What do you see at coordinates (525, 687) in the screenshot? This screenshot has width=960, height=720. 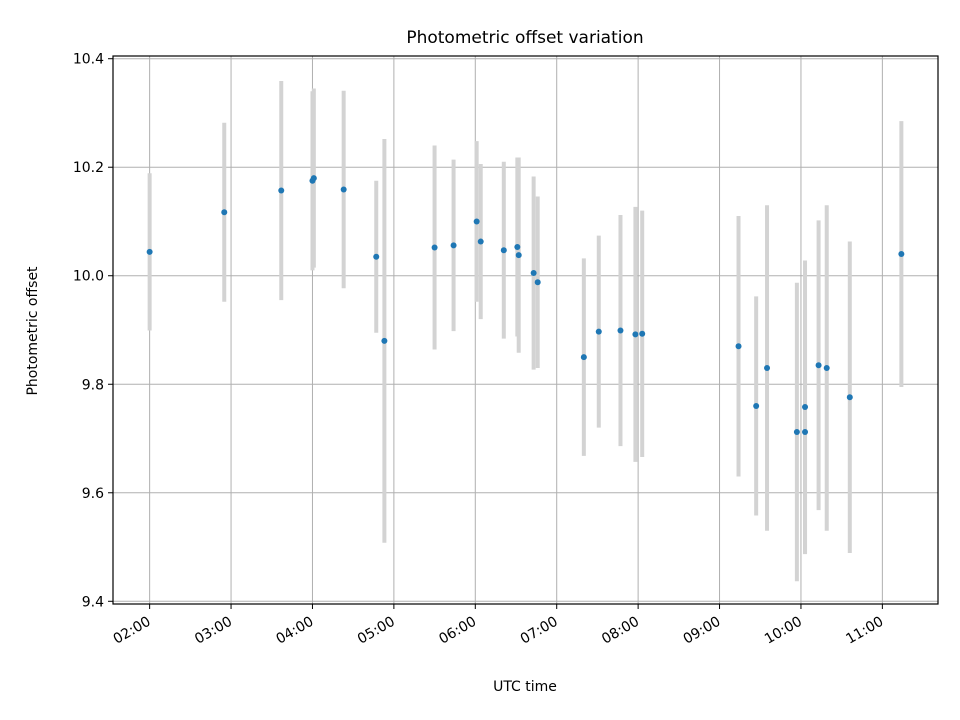 I see `x-axis-label: UTC time` at bounding box center [525, 687].